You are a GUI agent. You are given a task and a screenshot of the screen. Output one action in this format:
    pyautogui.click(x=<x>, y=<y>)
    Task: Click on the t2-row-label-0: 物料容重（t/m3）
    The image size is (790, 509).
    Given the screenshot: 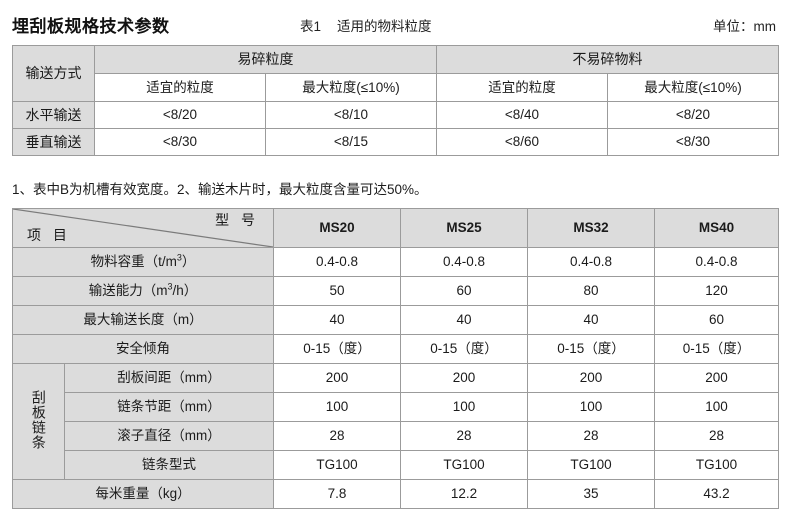 What is the action you would take?
    pyautogui.click(x=143, y=262)
    